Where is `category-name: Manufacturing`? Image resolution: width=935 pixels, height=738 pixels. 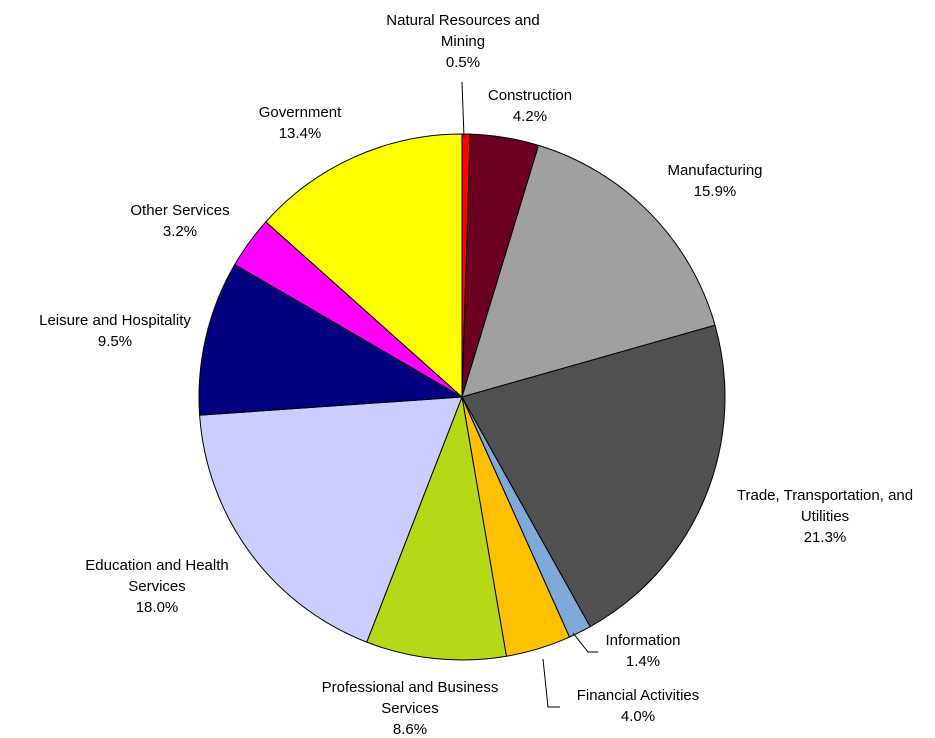
category-name: Manufacturing is located at coordinates (715, 170).